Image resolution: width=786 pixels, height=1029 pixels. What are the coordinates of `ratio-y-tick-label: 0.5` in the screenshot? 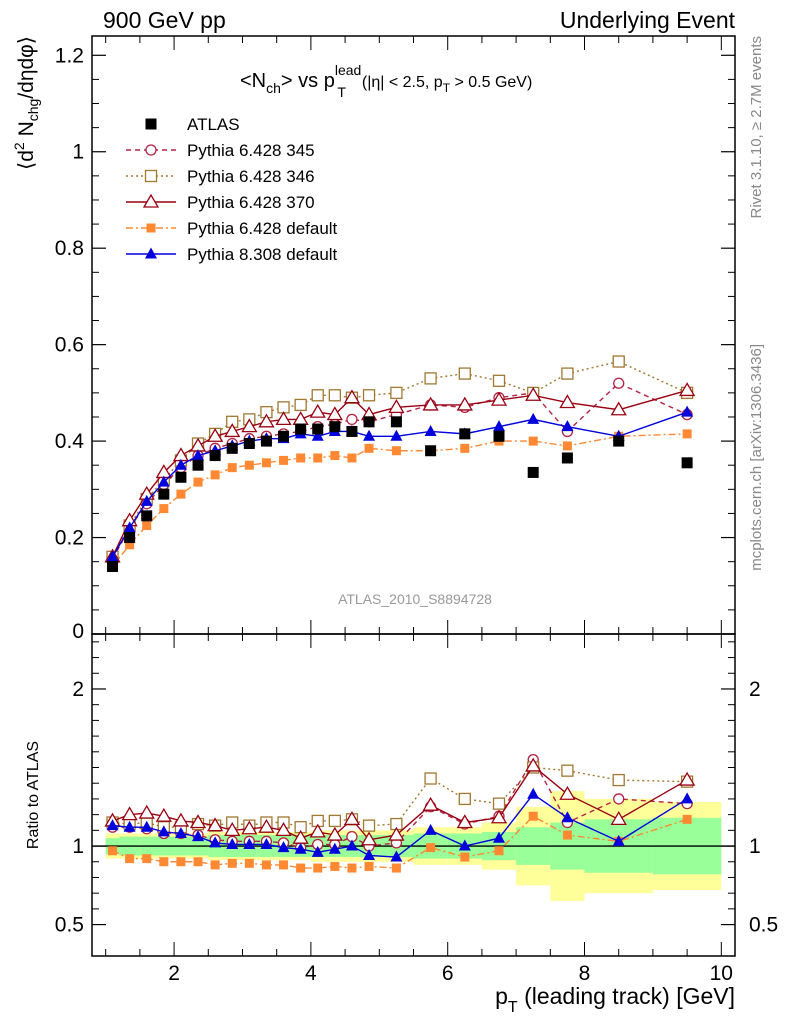 It's located at (69, 925).